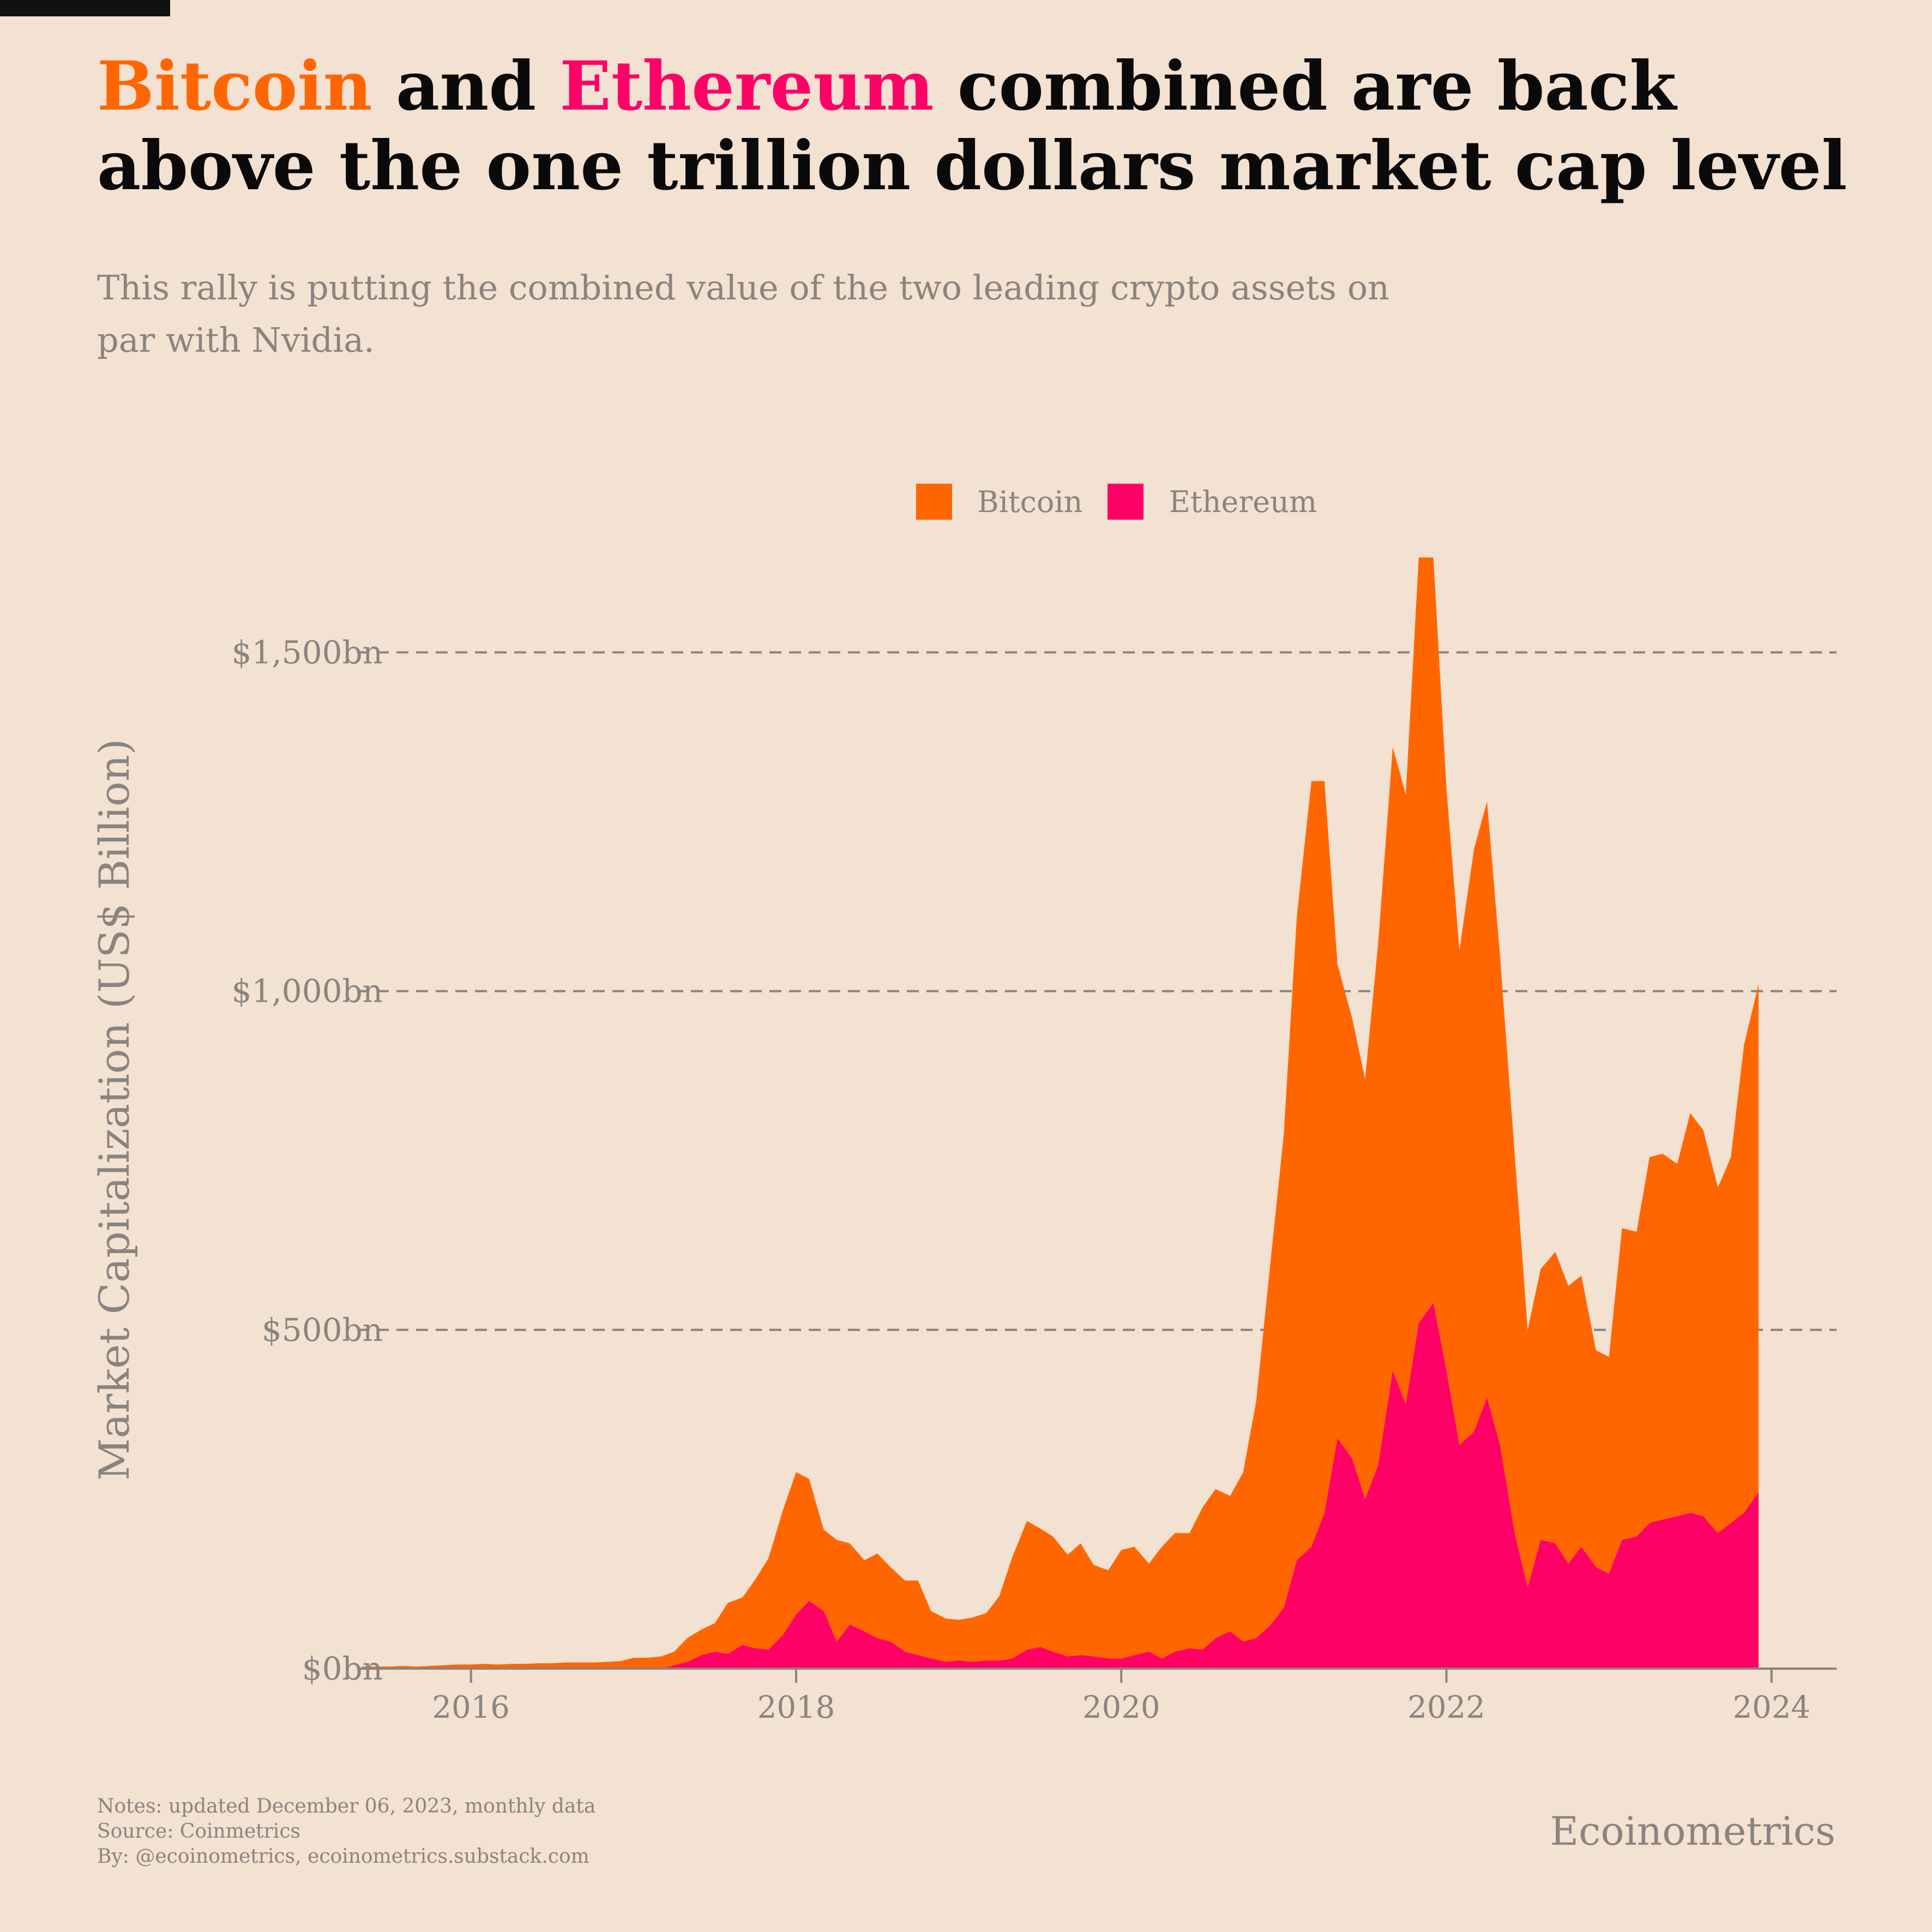  I want to click on legend-item-ethereum: Ethereum, so click(1212, 502).